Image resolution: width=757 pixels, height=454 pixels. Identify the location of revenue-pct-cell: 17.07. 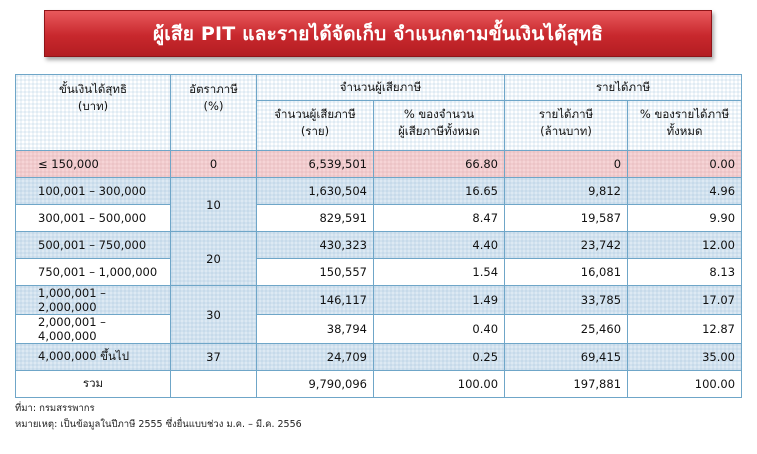
(685, 300).